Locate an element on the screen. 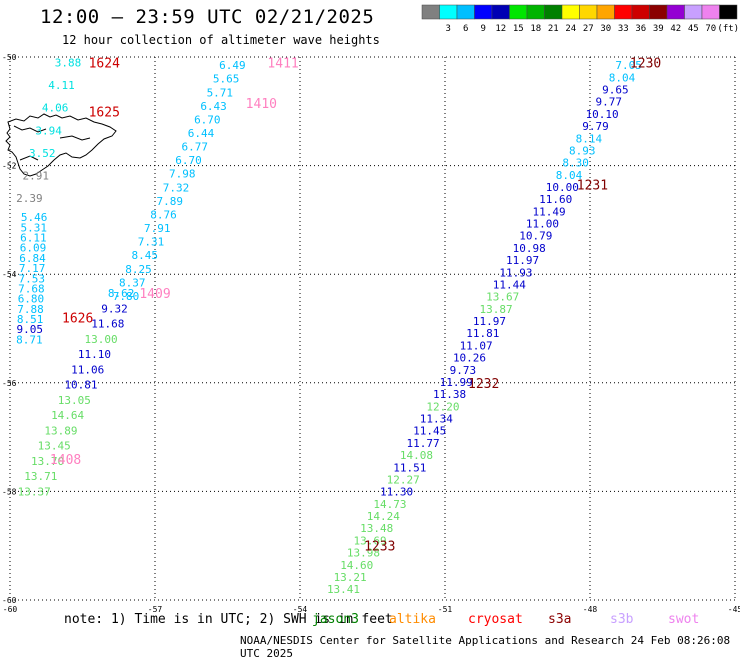 This screenshot has height=660, width=740. swh-value-label: 7.80 is located at coordinates (126, 296).